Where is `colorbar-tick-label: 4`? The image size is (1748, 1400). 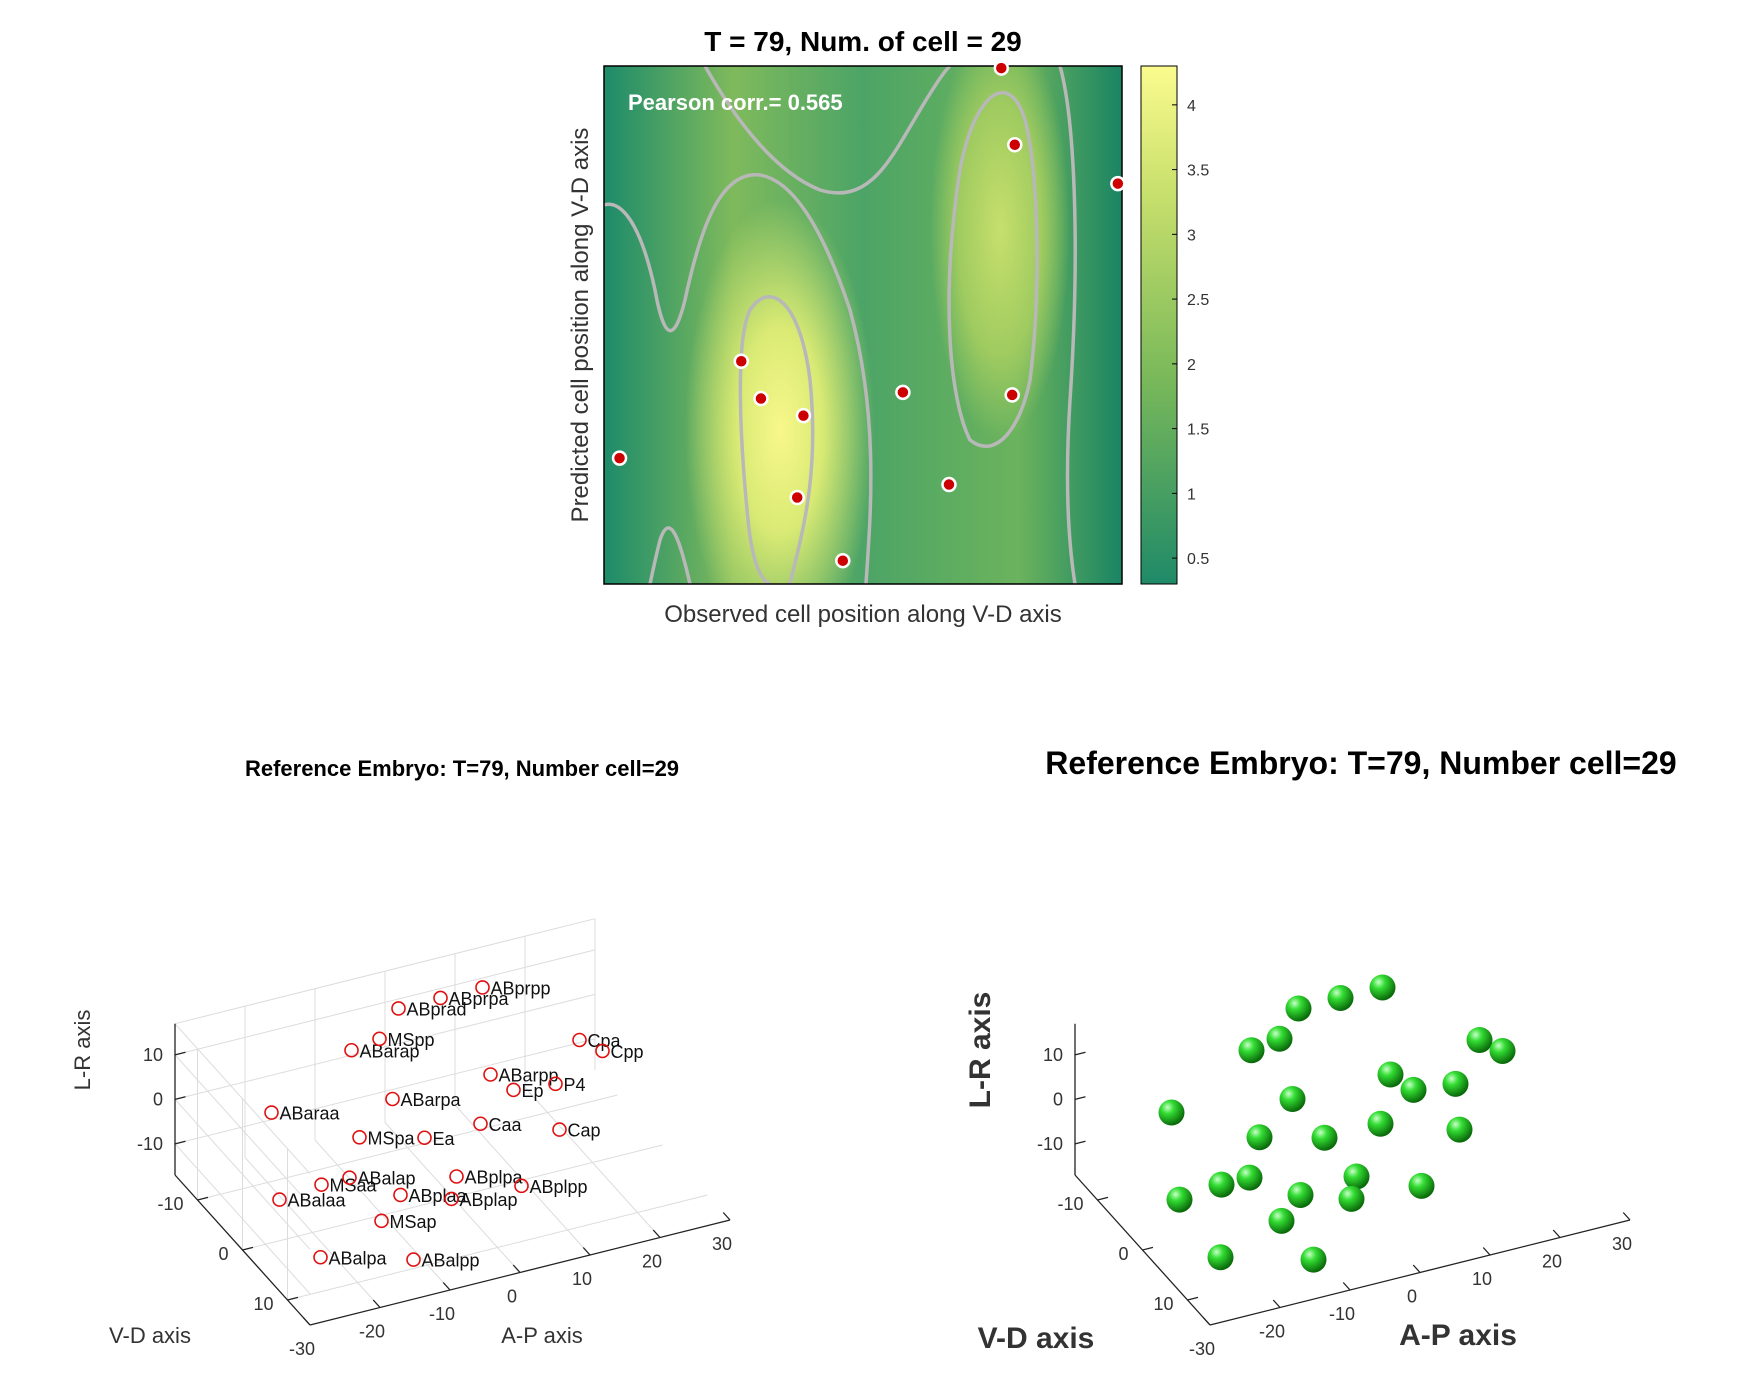 colorbar-tick-label: 4 is located at coordinates (1191, 106).